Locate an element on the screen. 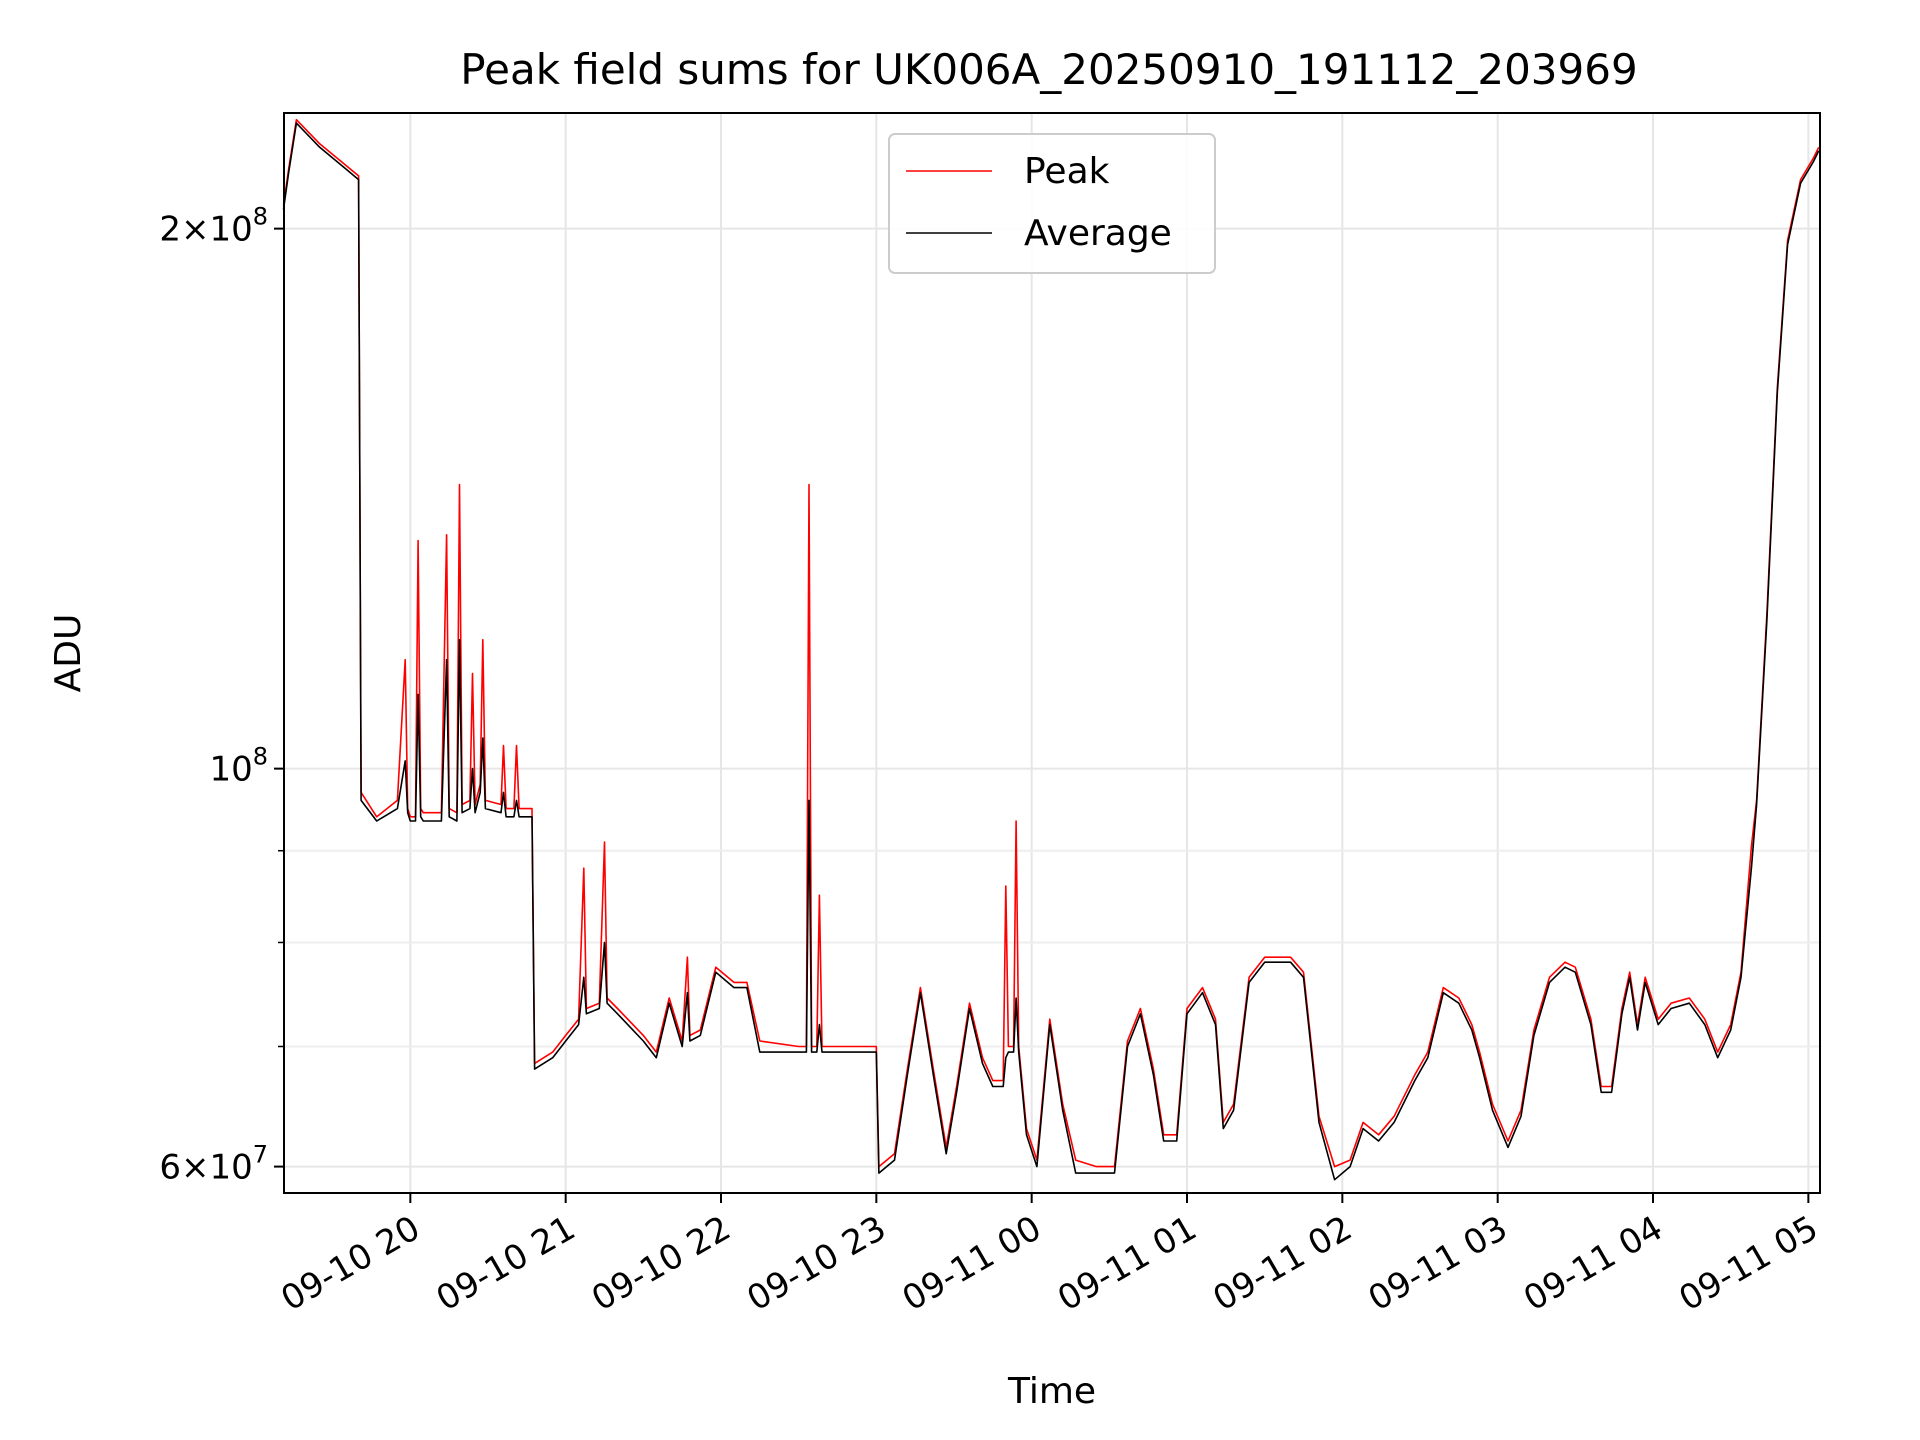  x-axis-label: Time is located at coordinates (1051, 1391).